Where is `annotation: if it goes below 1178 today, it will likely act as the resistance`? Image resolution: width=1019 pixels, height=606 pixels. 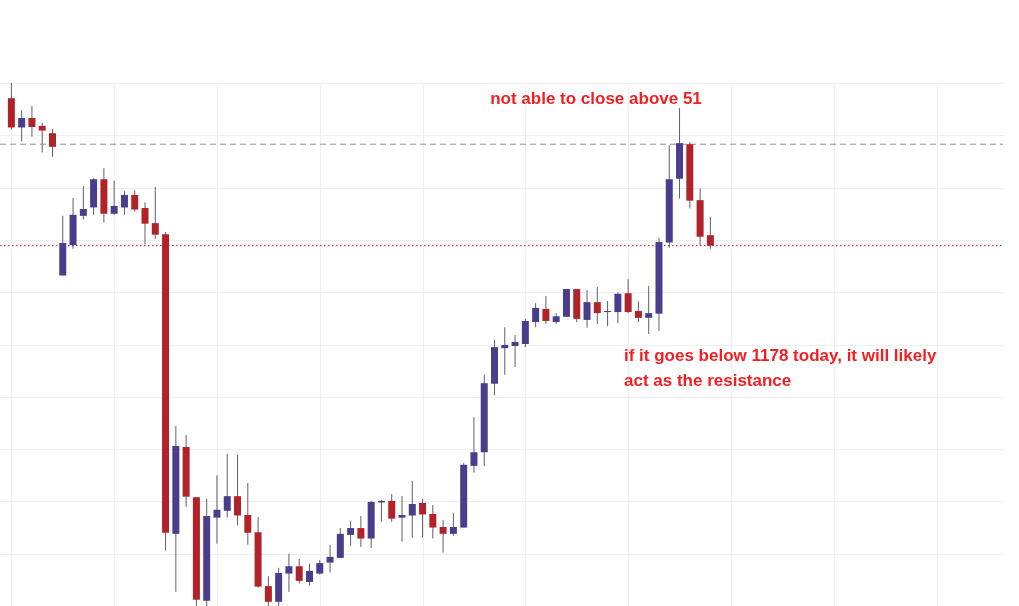 annotation: if it goes below 1178 today, it will likely act as the resistance is located at coordinates (780, 368).